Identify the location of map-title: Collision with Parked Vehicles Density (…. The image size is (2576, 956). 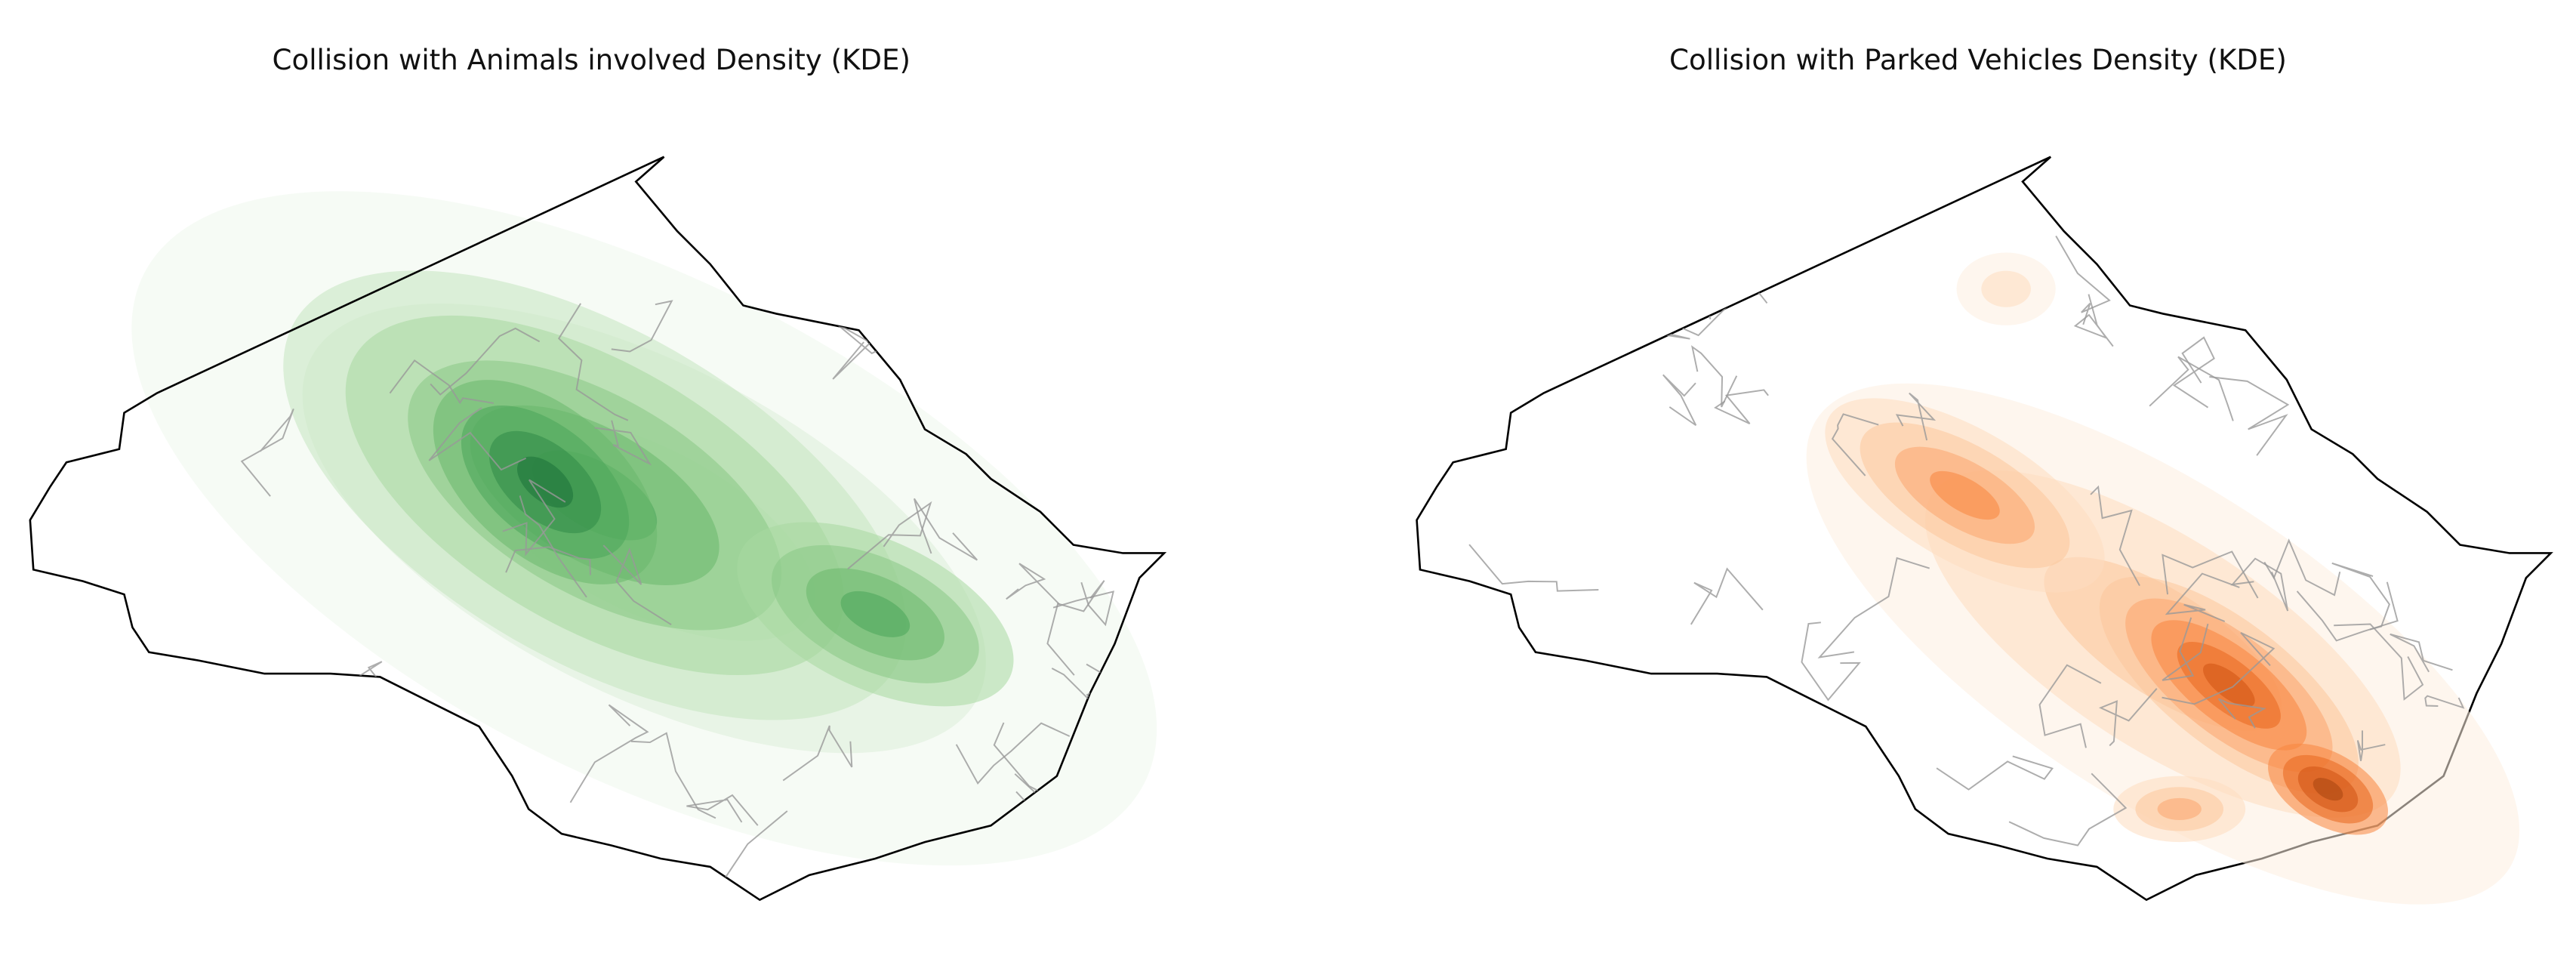
(1978, 59).